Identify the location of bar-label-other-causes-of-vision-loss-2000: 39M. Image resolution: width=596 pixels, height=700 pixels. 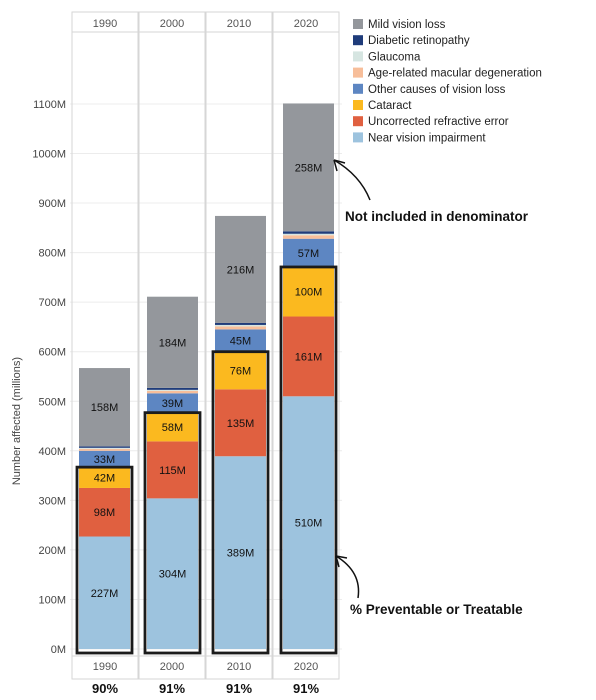
(172, 404).